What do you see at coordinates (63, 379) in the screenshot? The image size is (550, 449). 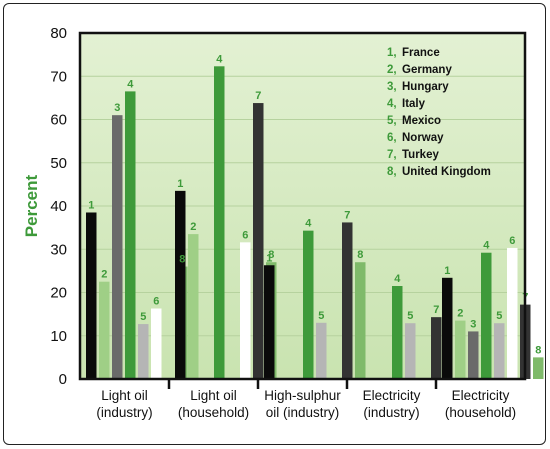 I see `y-tick-label: 0` at bounding box center [63, 379].